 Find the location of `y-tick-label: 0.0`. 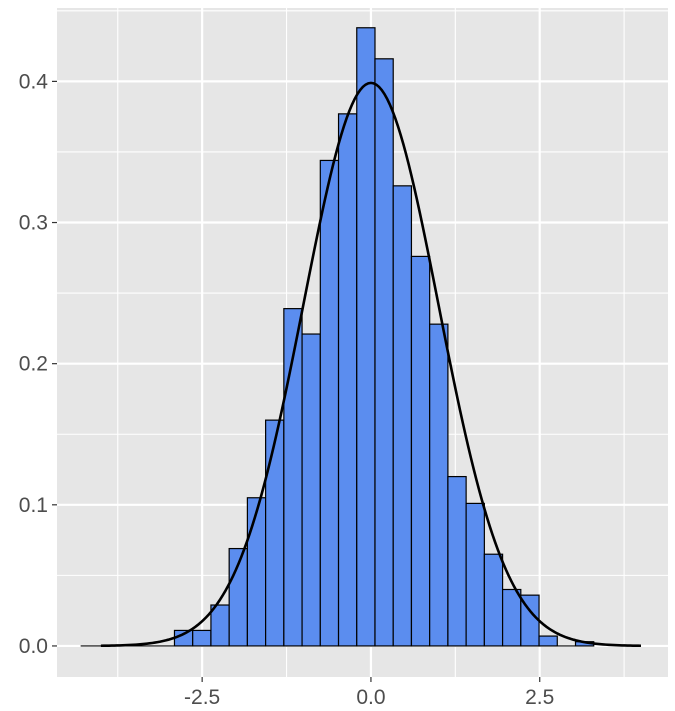

y-tick-label: 0.0 is located at coordinates (33, 646).